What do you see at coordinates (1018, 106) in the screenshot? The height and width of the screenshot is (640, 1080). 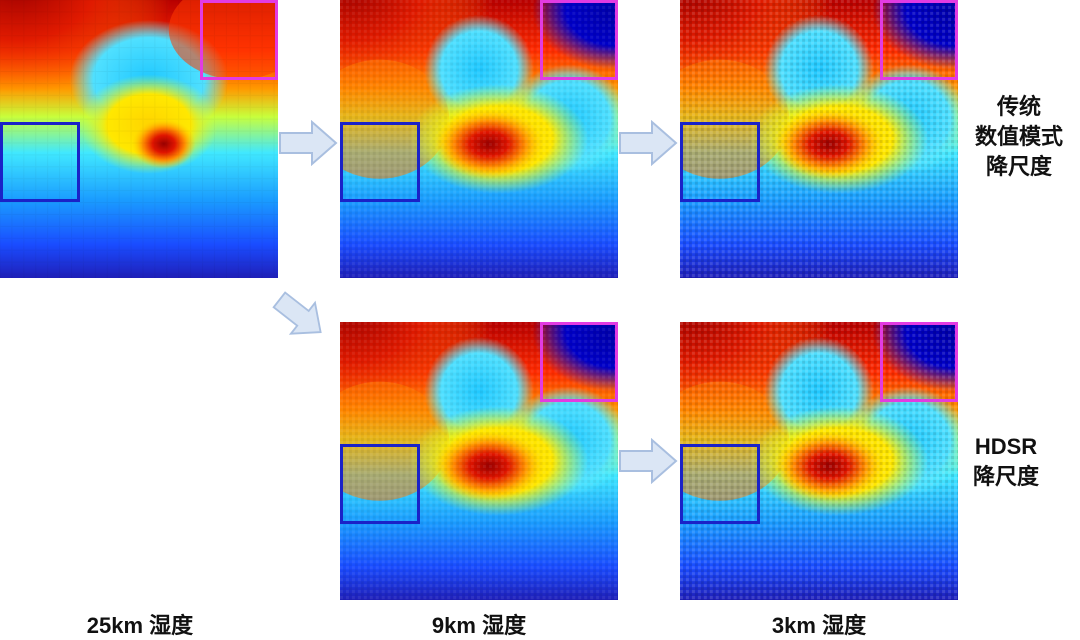 I see `row-label-line: 传统` at bounding box center [1018, 106].